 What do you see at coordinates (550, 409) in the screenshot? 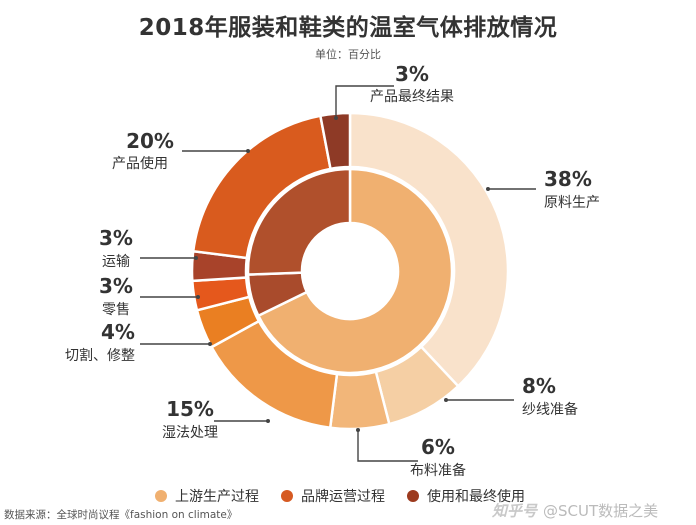
I see `category-label-2: 纱线准备` at bounding box center [550, 409].